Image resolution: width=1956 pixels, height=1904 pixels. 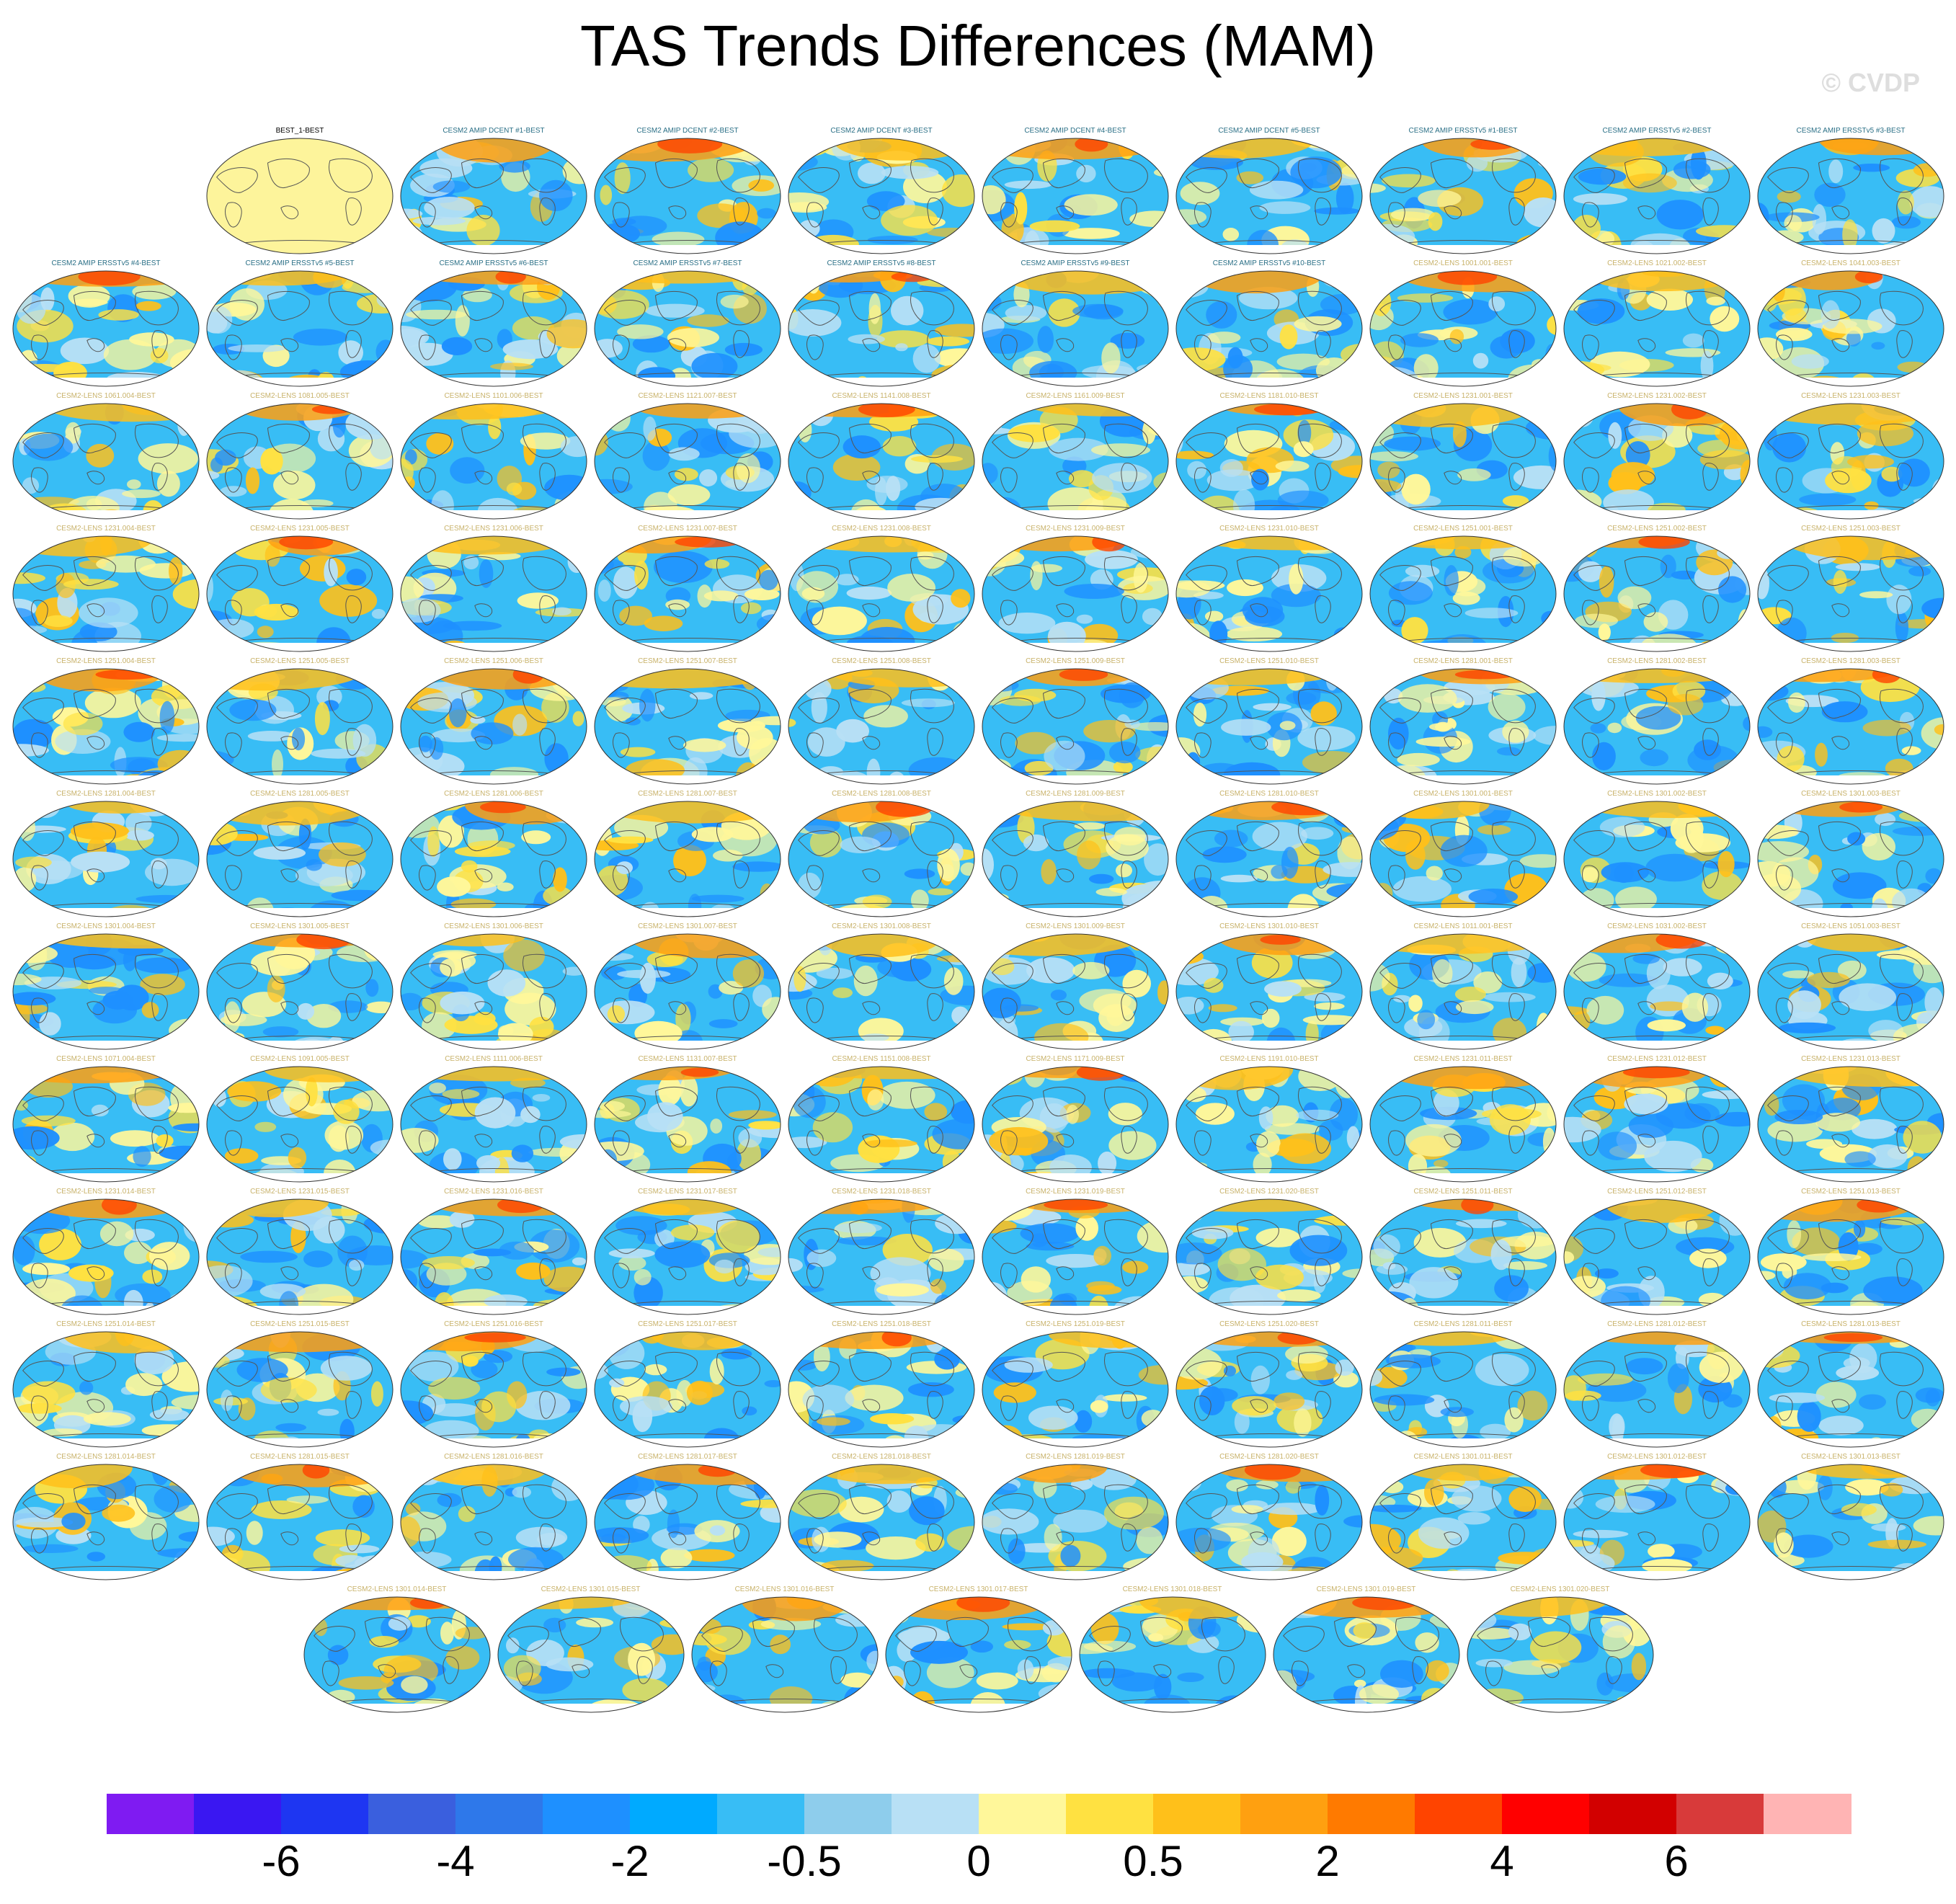 What do you see at coordinates (1657, 661) in the screenshot?
I see `panel-title: CESM2-LENS 1281.002-BEST` at bounding box center [1657, 661].